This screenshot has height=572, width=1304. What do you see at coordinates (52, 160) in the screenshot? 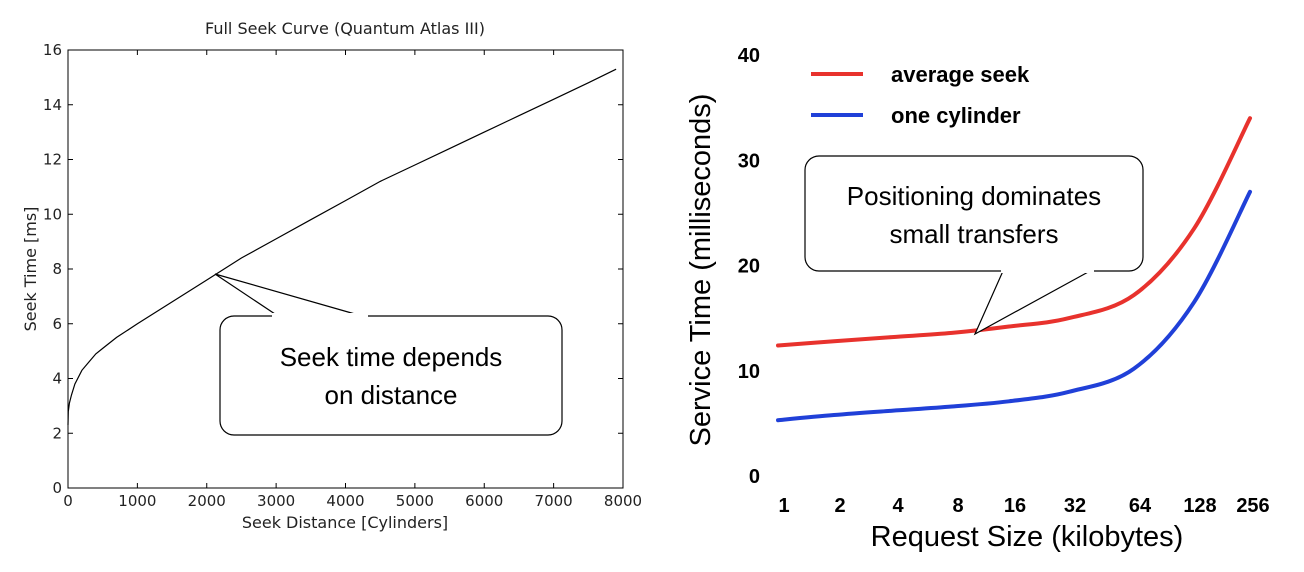
I see `left-y-tick-label: 12` at bounding box center [52, 160].